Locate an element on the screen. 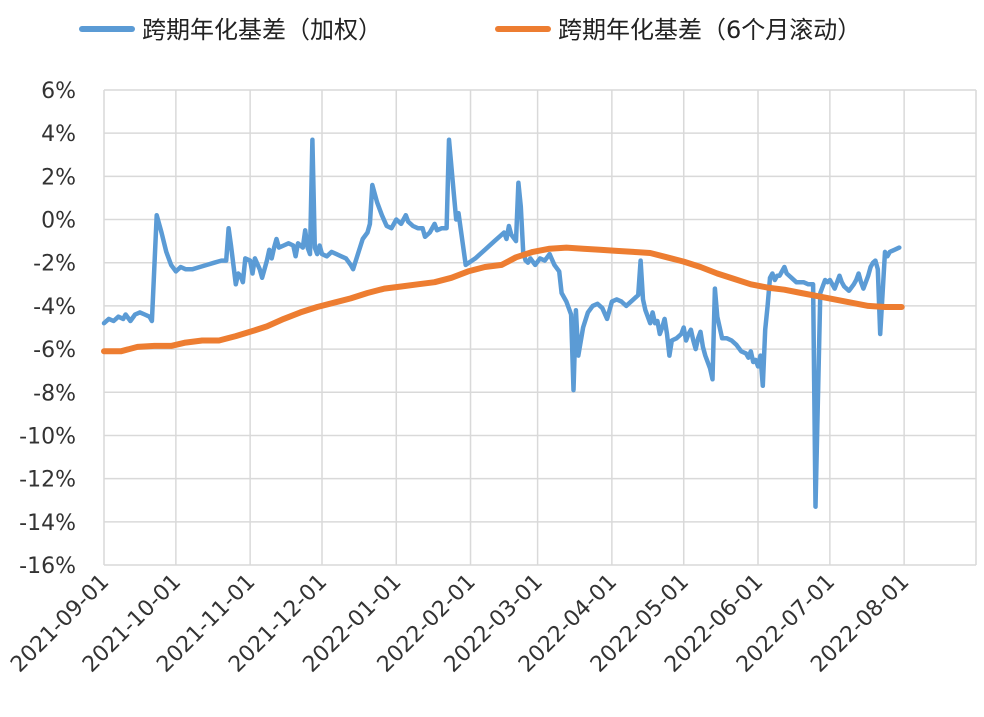 Image resolution: width=984 pixels, height=717 pixels. y-axis: 6% 4% 2% 0% -2% -4% -6% -8% -10% -12% -14% -16% is located at coordinates (47, 329).